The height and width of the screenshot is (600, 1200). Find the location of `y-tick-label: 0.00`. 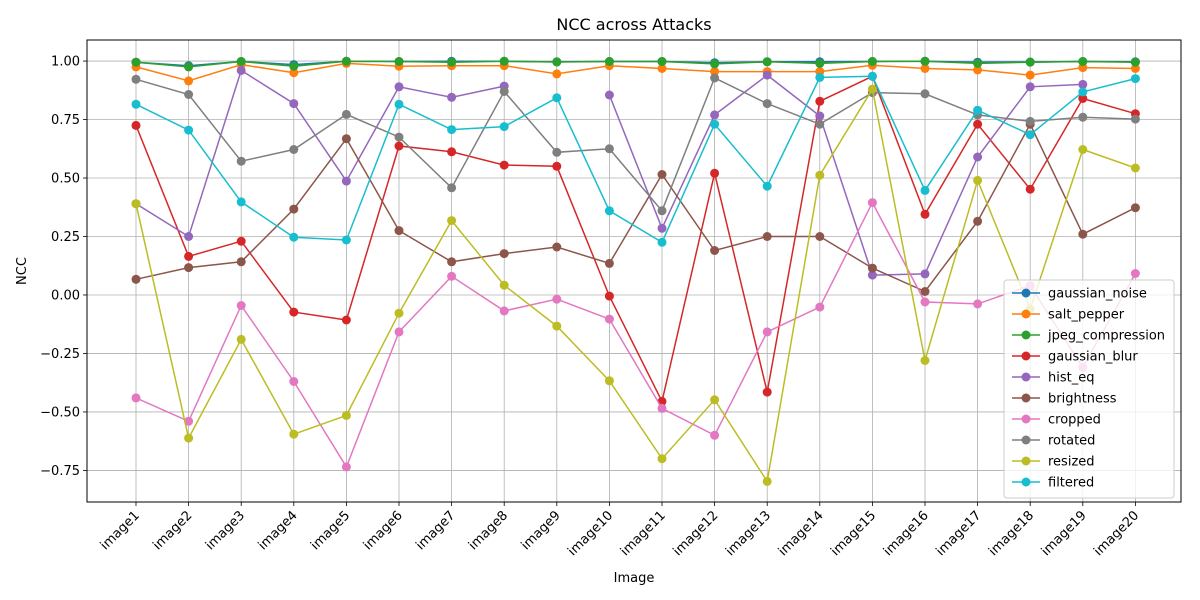

y-tick-label: 0.00 is located at coordinates (65, 295).